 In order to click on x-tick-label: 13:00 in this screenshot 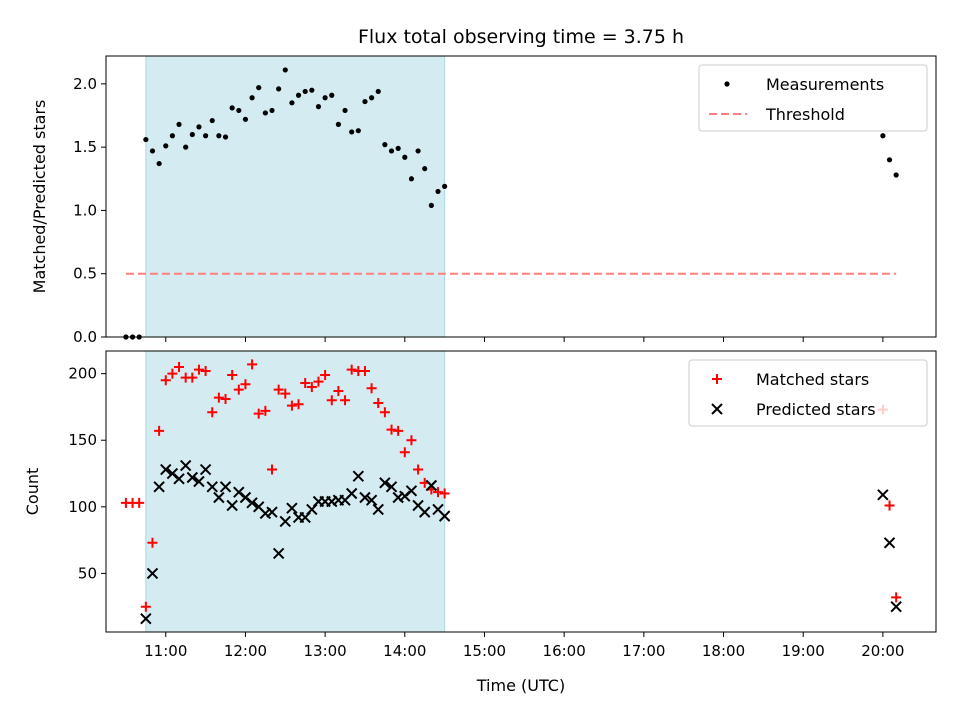, I will do `click(325, 651)`.